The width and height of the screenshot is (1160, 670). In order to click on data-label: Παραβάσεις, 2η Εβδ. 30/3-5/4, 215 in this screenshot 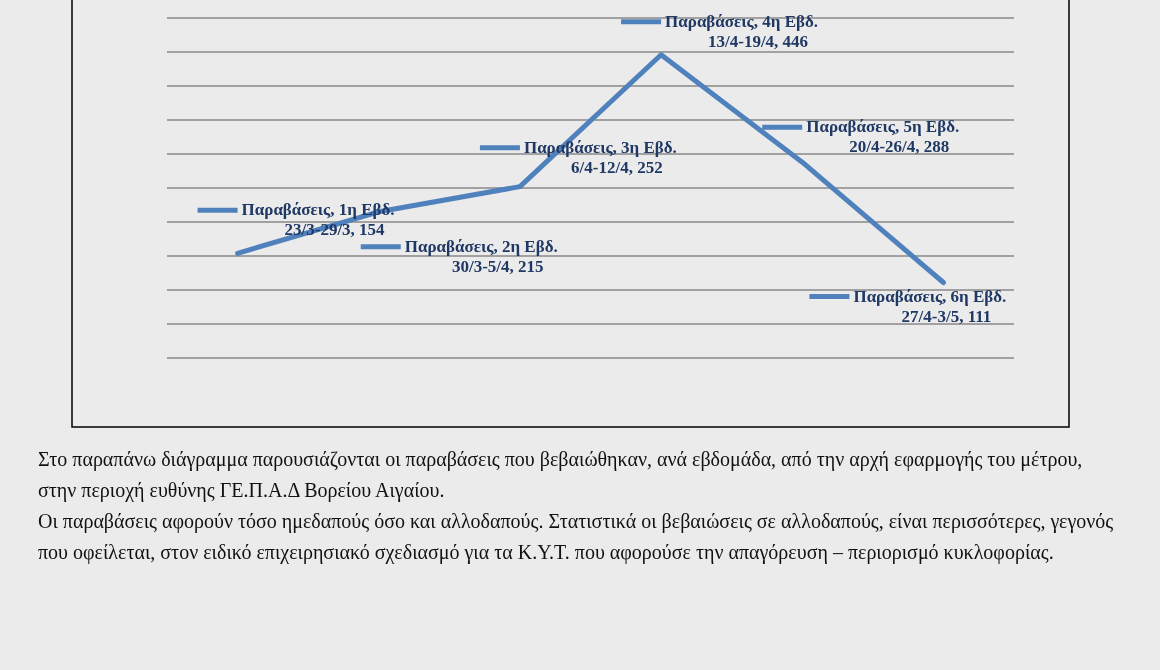, I will do `click(481, 256)`.